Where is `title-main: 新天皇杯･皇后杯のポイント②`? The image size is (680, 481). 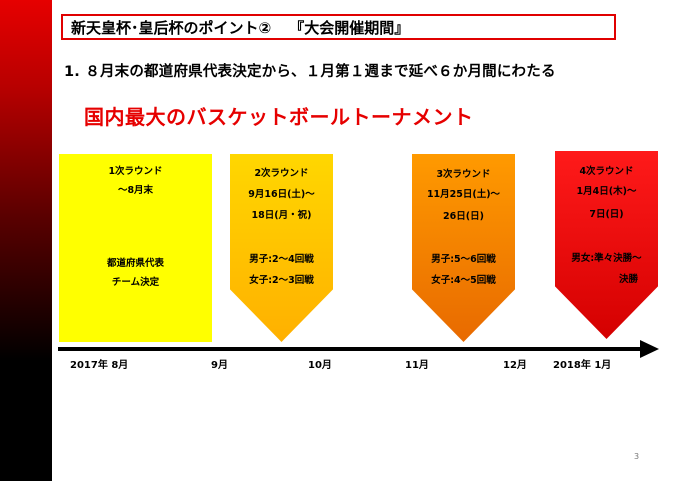
title-main: 新天皇杯･皇后杯のポイント② is located at coordinates (171, 27).